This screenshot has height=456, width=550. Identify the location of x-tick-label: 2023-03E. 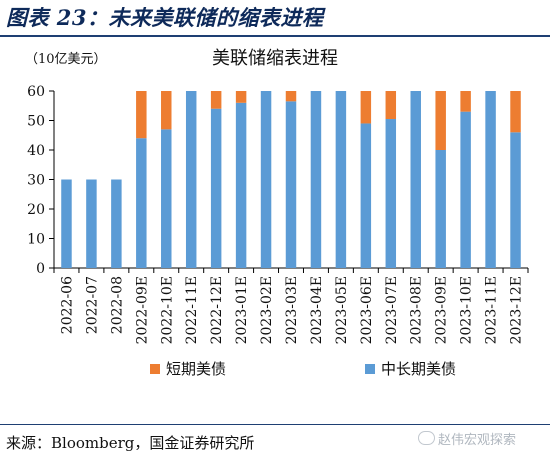
(292, 310).